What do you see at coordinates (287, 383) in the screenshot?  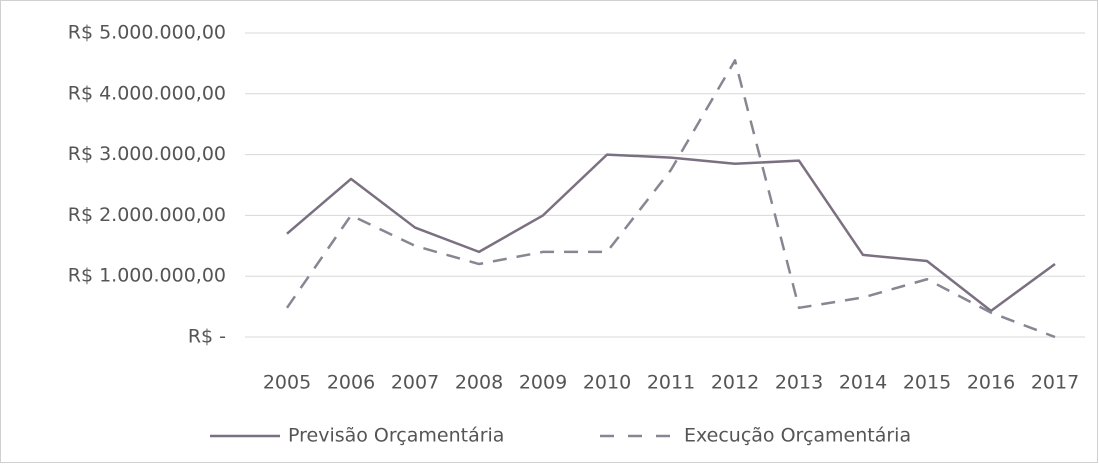 I see `x-tick-label: 2005` at bounding box center [287, 383].